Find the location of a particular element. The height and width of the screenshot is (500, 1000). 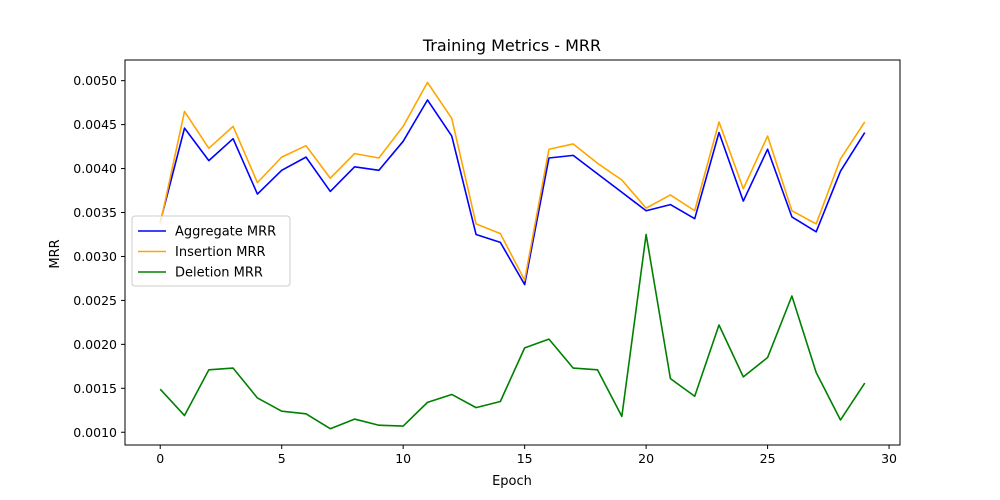

y-tick-label: 0.0040 is located at coordinates (95, 168).